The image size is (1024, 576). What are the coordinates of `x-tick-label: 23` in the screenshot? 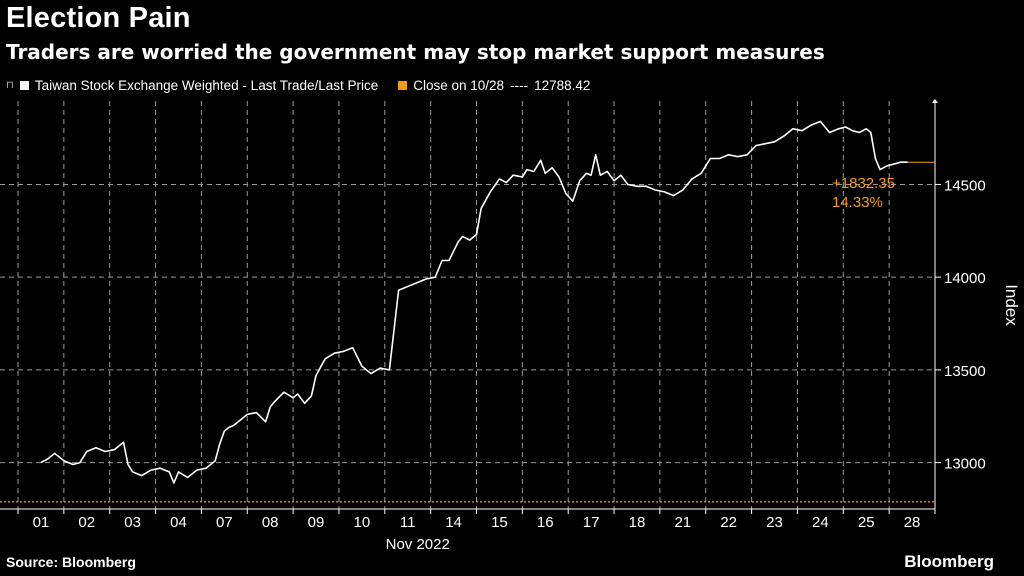 It's located at (774, 522).